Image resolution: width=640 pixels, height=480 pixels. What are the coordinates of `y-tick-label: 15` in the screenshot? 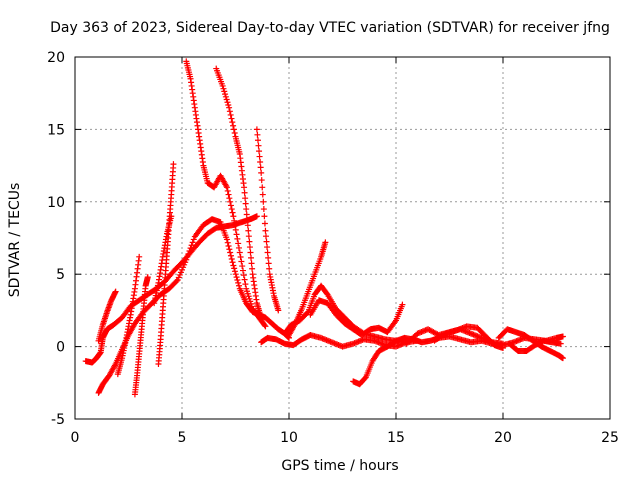 It's located at (56, 130).